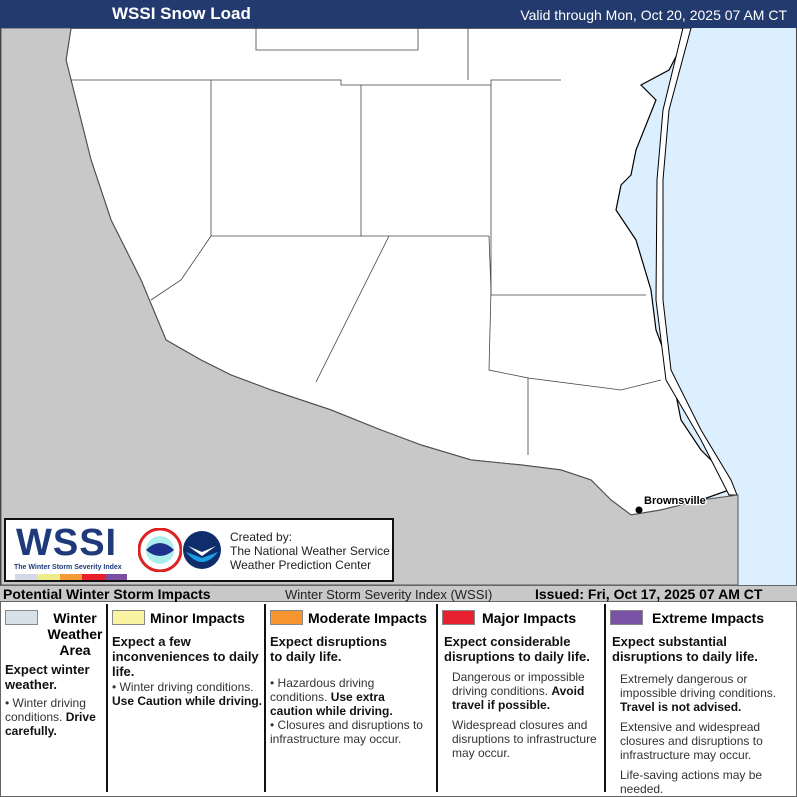 The image size is (797, 797). Describe the element at coordinates (329, 649) in the screenshot. I see `category-expect: Expect disruptions to daily life.` at that location.